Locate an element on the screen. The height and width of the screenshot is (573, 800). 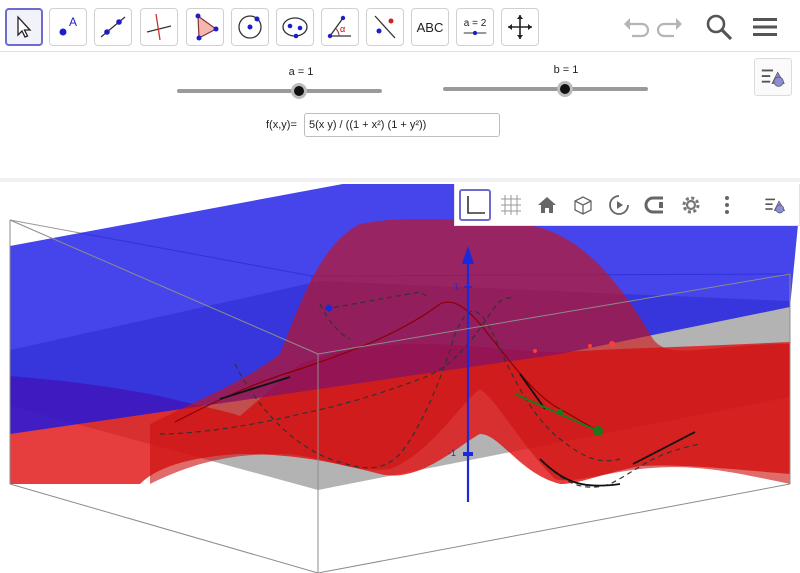
rotate-icon is located at coordinates (619, 204).